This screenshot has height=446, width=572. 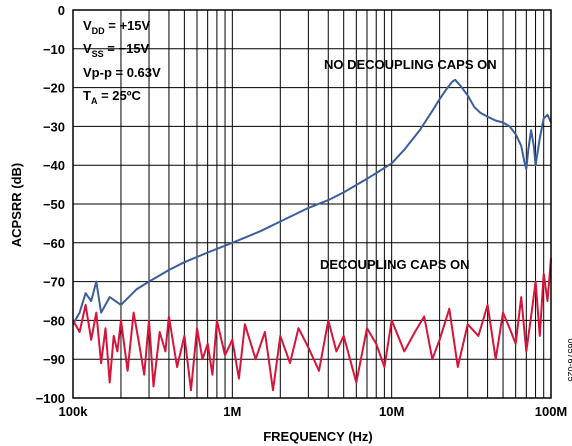 I want to click on condition-vss: VSS = −15V, so click(x=116, y=50).